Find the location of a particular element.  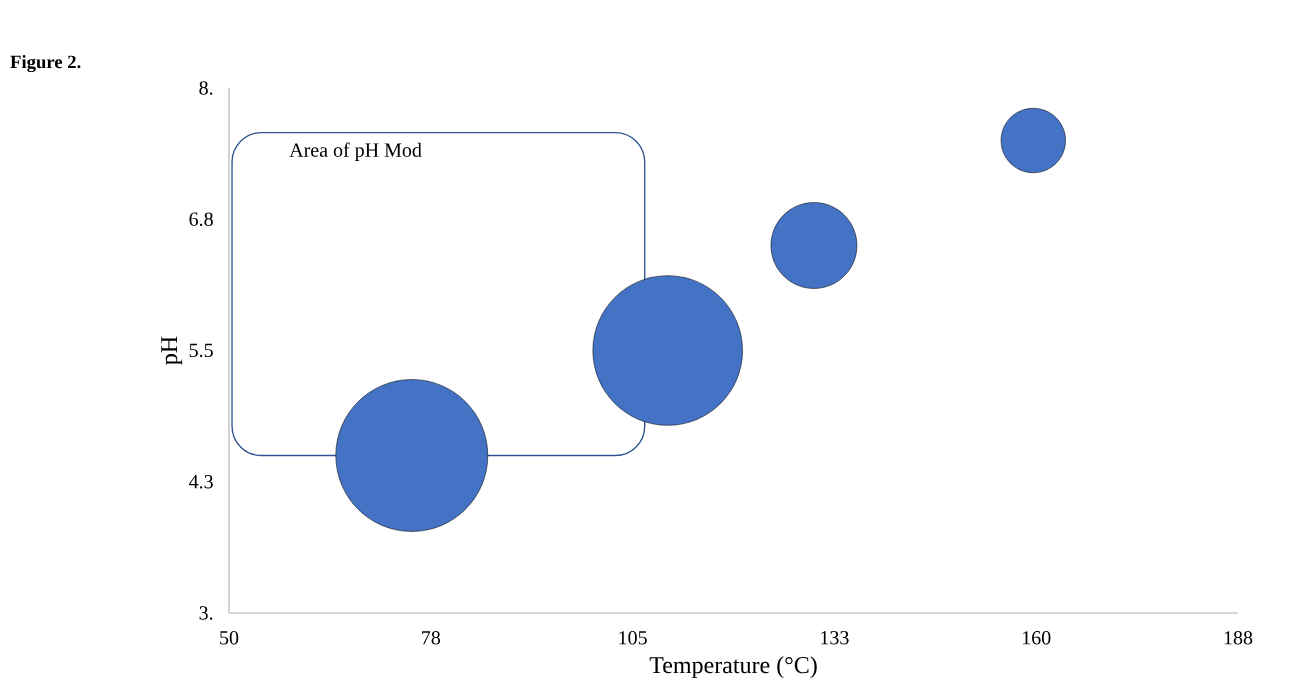

y-tick-label: 8. is located at coordinates (206, 88).